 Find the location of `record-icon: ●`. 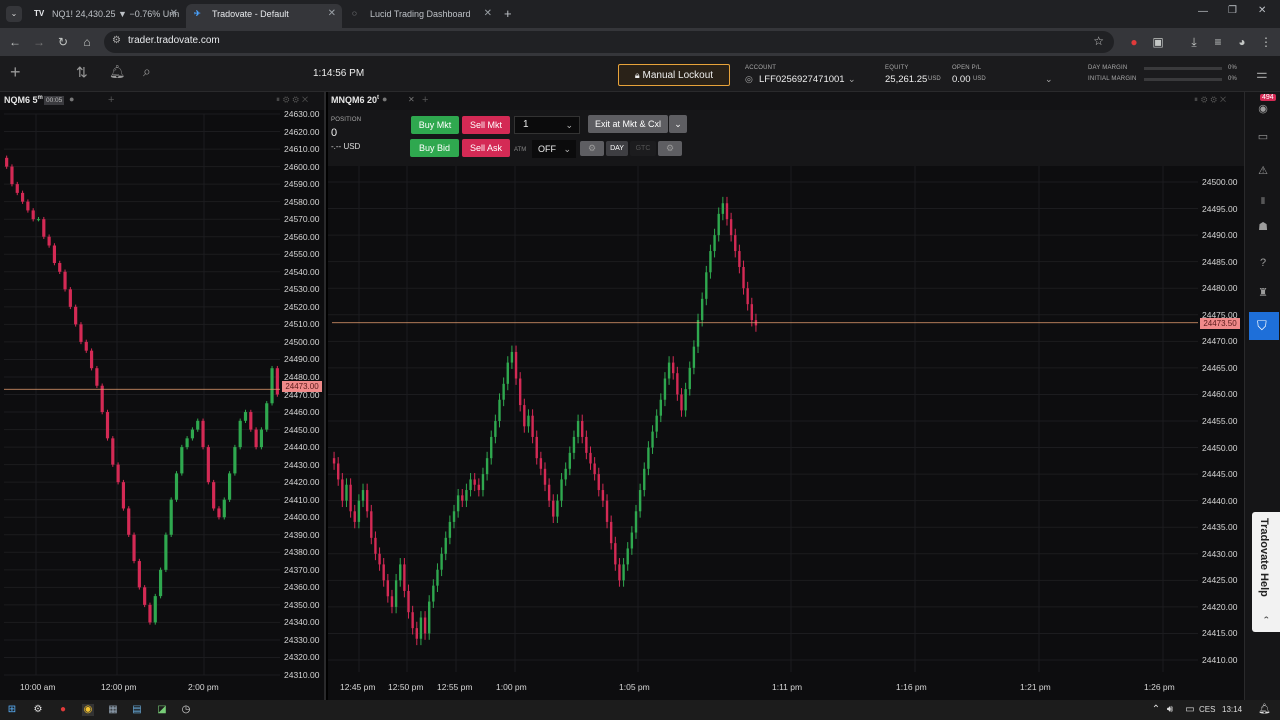

record-icon: ● is located at coordinates (63, 709).